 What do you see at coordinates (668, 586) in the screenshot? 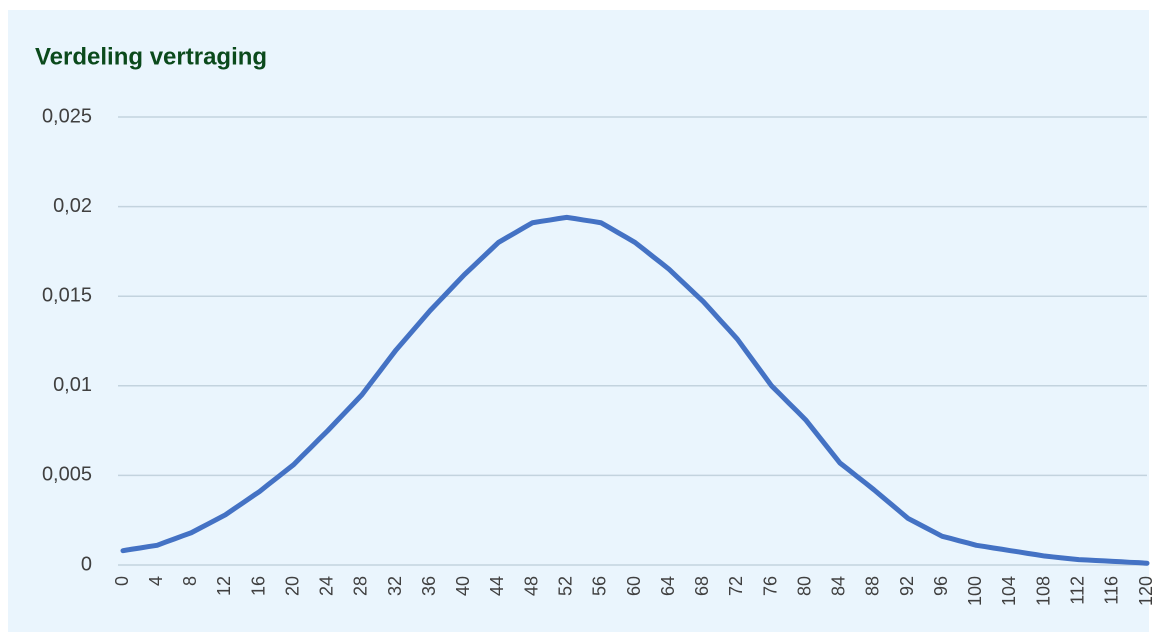
I see `x-tick-label: 64` at bounding box center [668, 586].